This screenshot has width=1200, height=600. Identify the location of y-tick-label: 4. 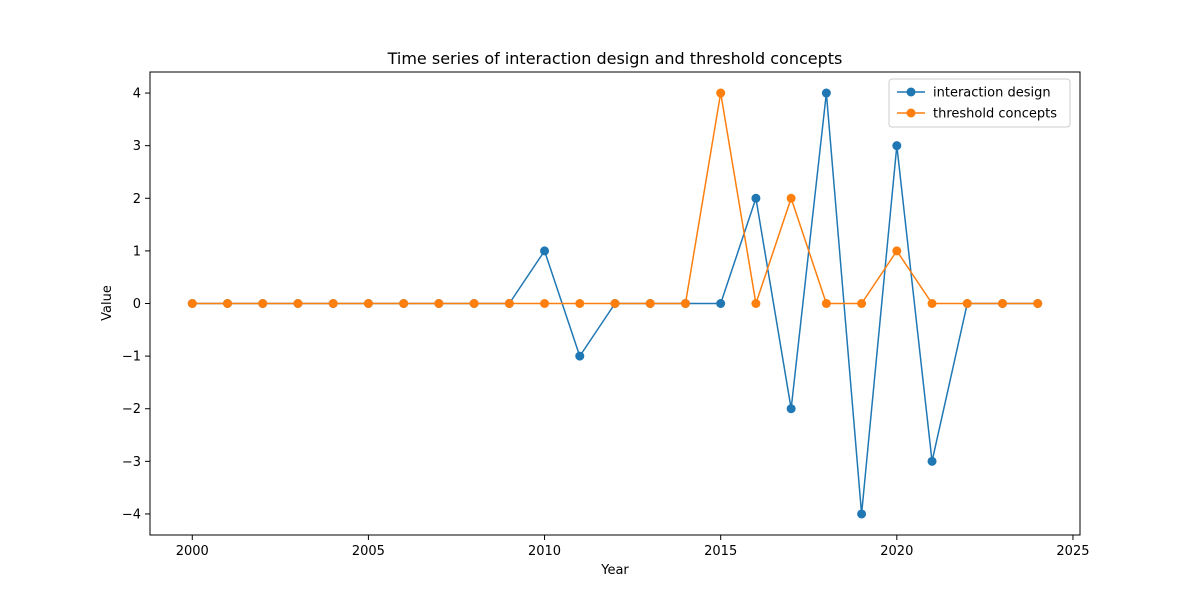
(137, 94).